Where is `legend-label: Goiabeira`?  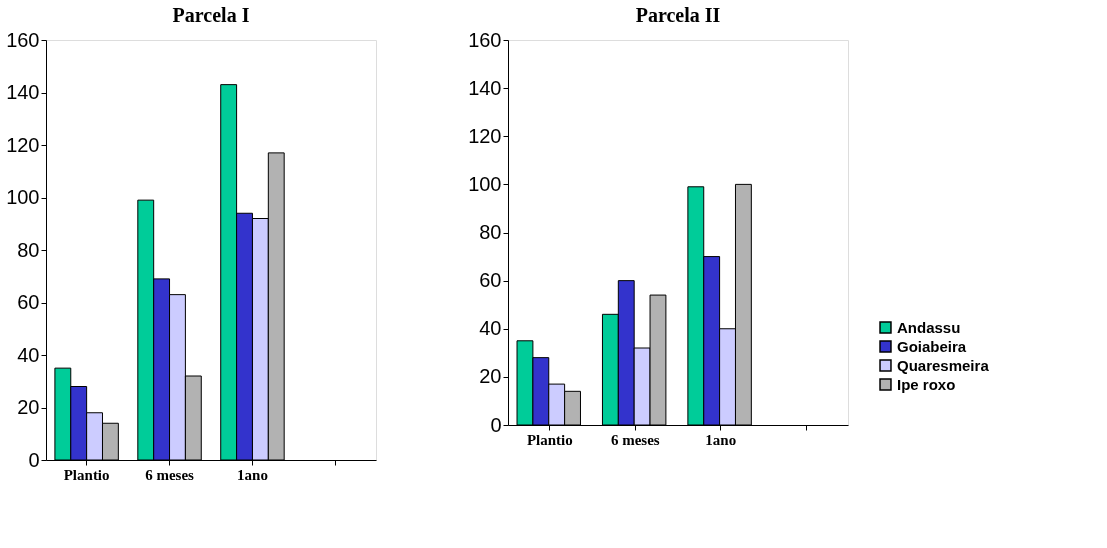 legend-label: Goiabeira is located at coordinates (932, 346).